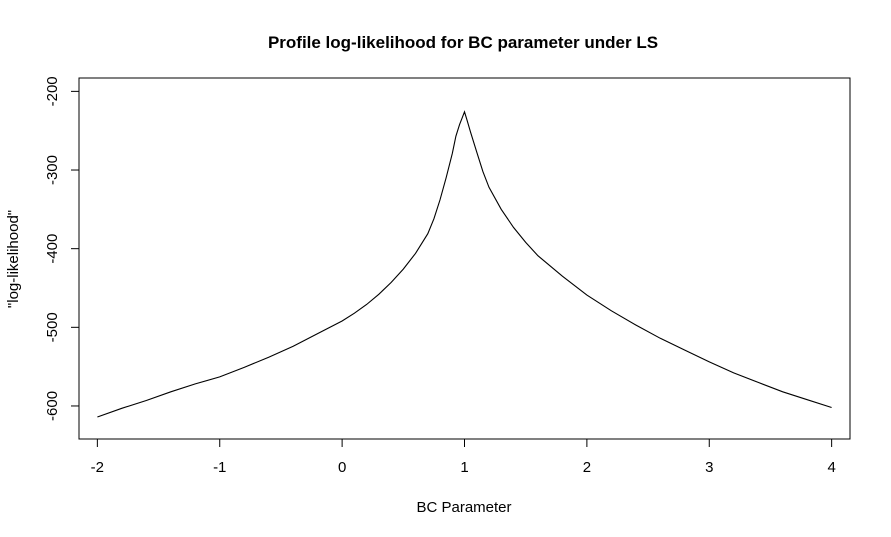 This screenshot has width=891, height=537. What do you see at coordinates (52, 327) in the screenshot?
I see `y-tick-label: -500` at bounding box center [52, 327].